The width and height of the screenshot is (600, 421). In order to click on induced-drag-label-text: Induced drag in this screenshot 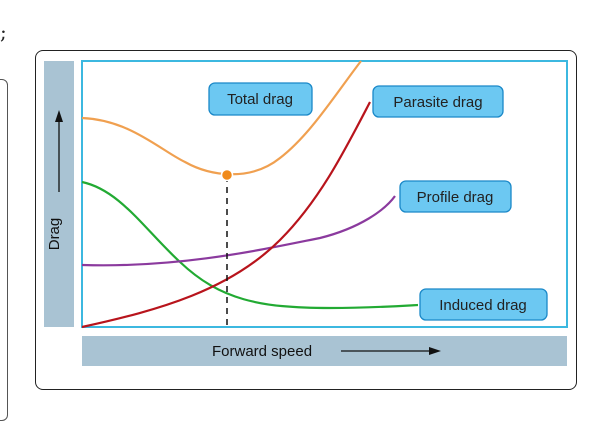, I will do `click(483, 305)`.